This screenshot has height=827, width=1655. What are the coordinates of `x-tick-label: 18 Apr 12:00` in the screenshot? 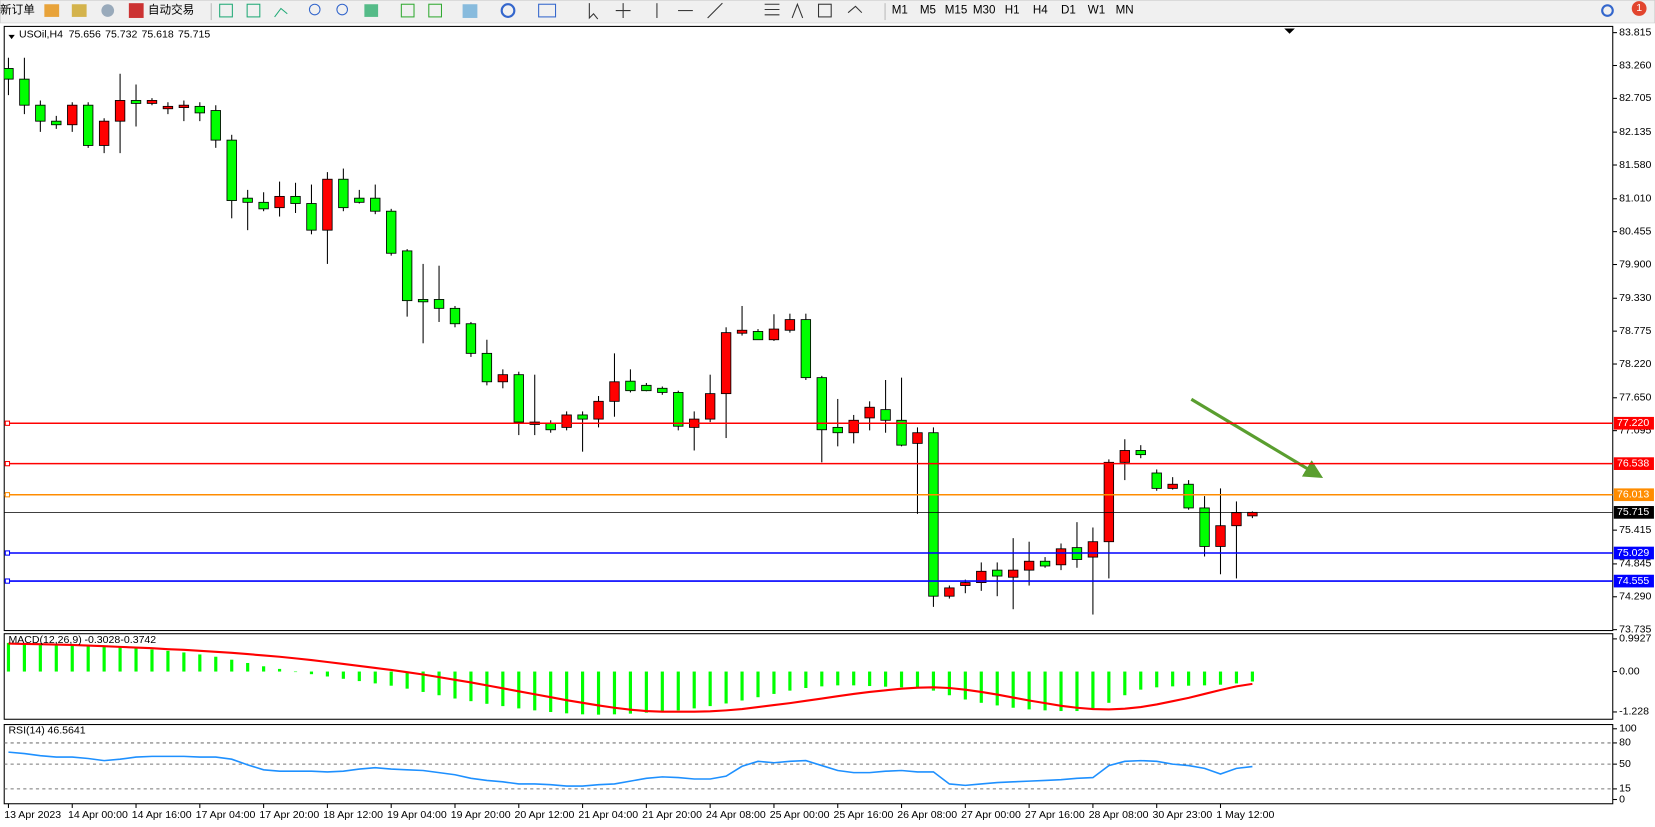 It's located at (353, 815).